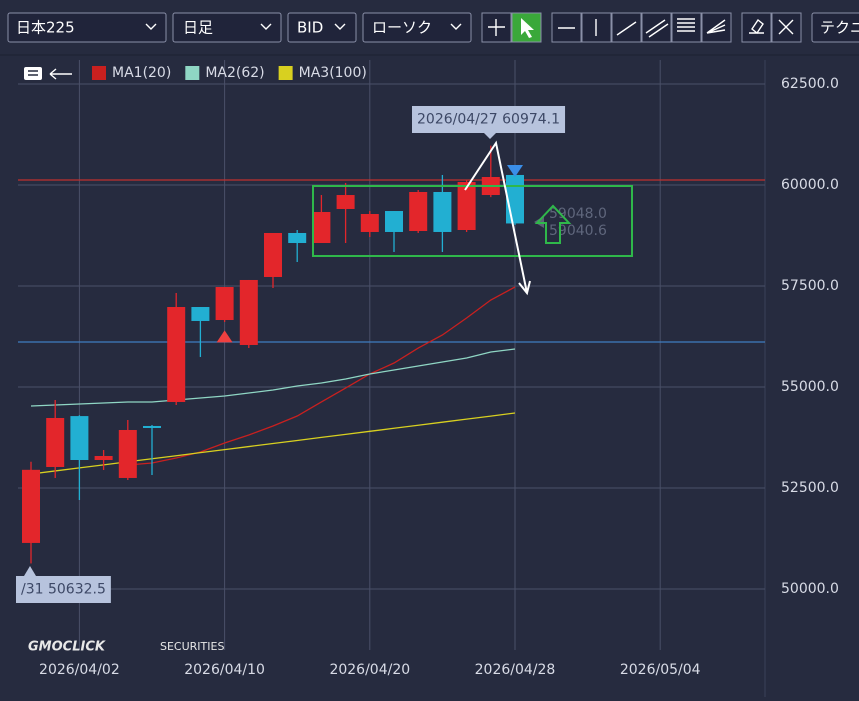  What do you see at coordinates (810, 185) in the screenshot?
I see `y-tick-label: 60000.0` at bounding box center [810, 185].